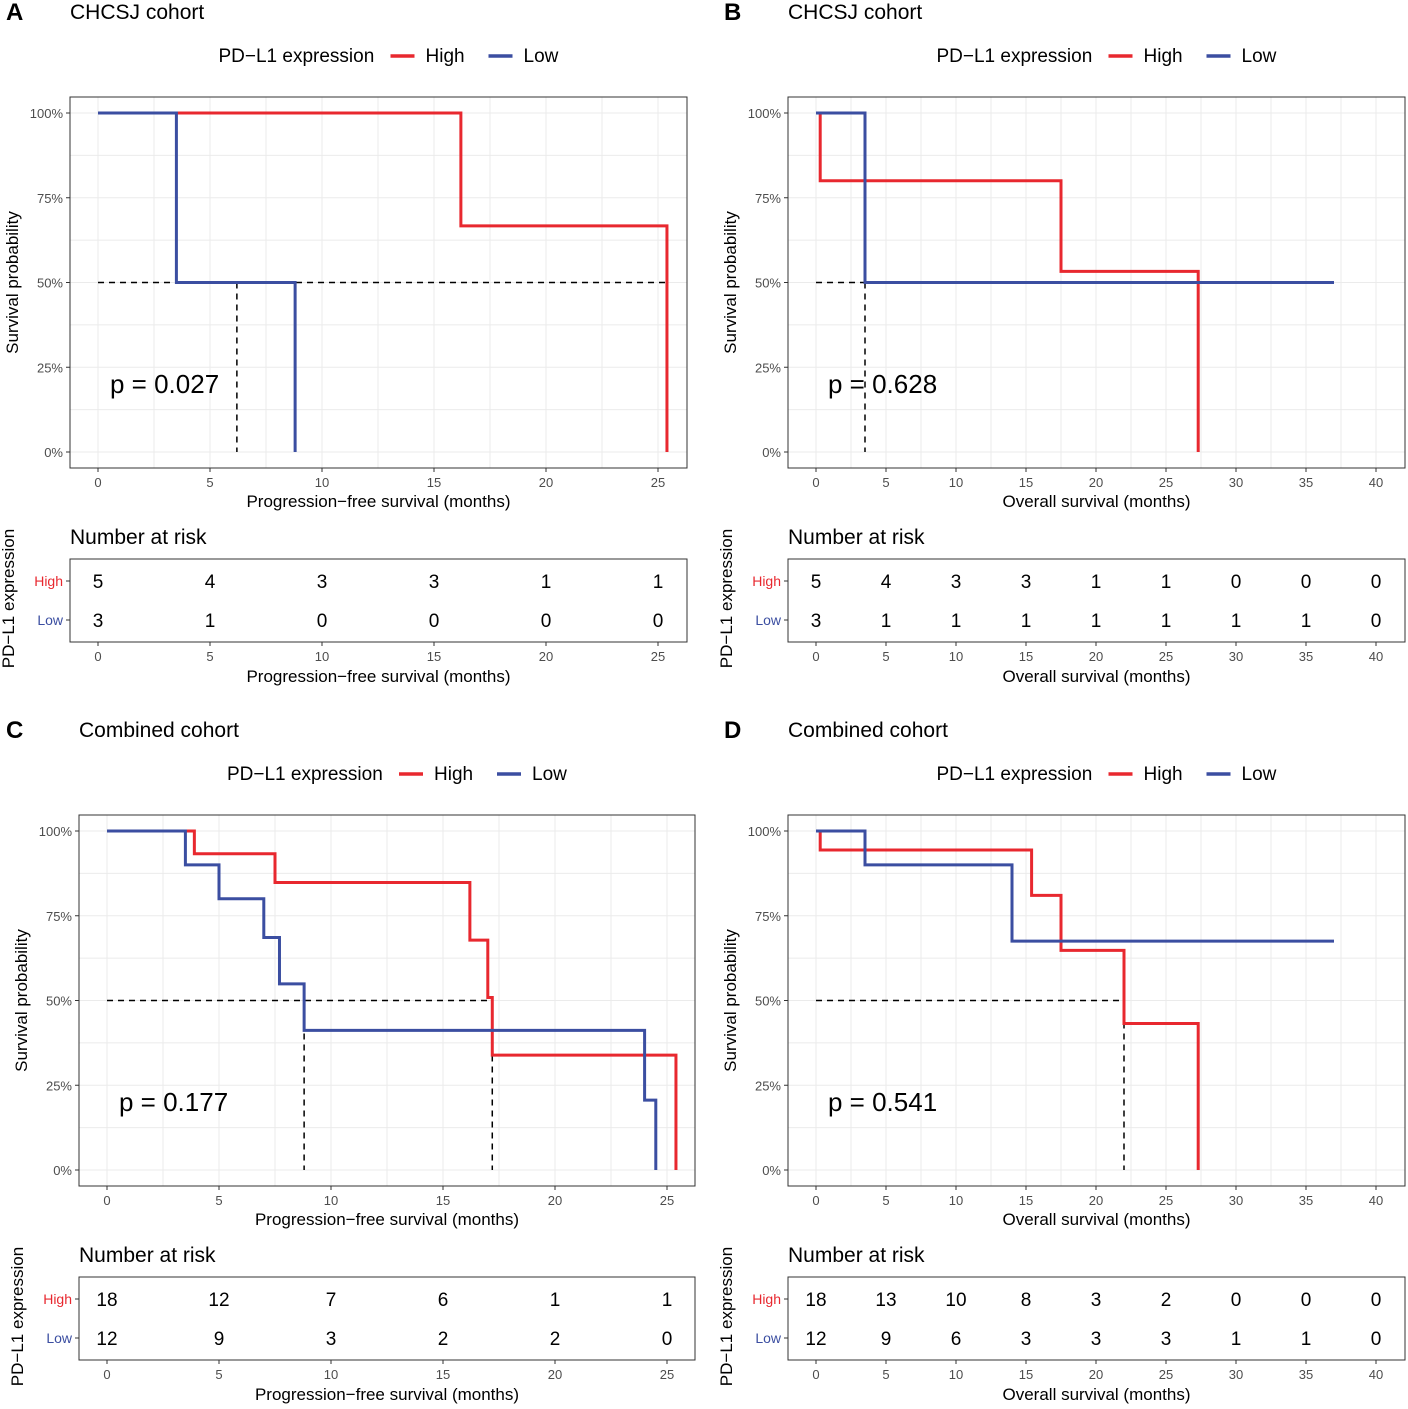 This screenshot has height=1409, width=1408. Describe the element at coordinates (106, 1374) in the screenshot. I see `risk-x-tick-label: 0` at that location.